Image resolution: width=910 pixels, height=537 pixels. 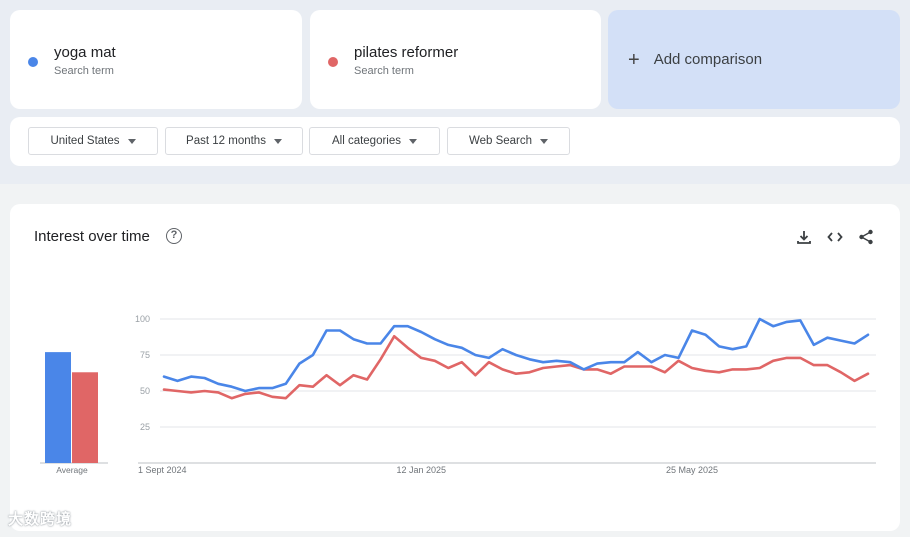 I want to click on chart-title: Interest over time, so click(x=92, y=236).